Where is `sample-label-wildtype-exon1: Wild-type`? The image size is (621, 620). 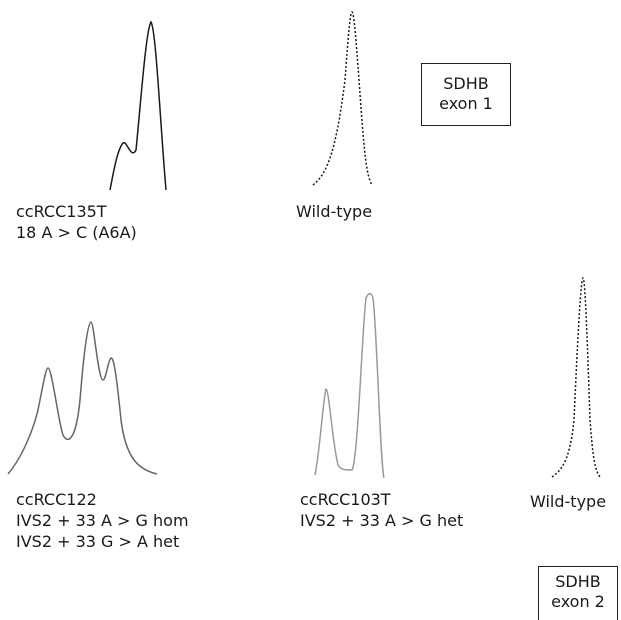 sample-label-wildtype-exon1: Wild-type is located at coordinates (334, 211).